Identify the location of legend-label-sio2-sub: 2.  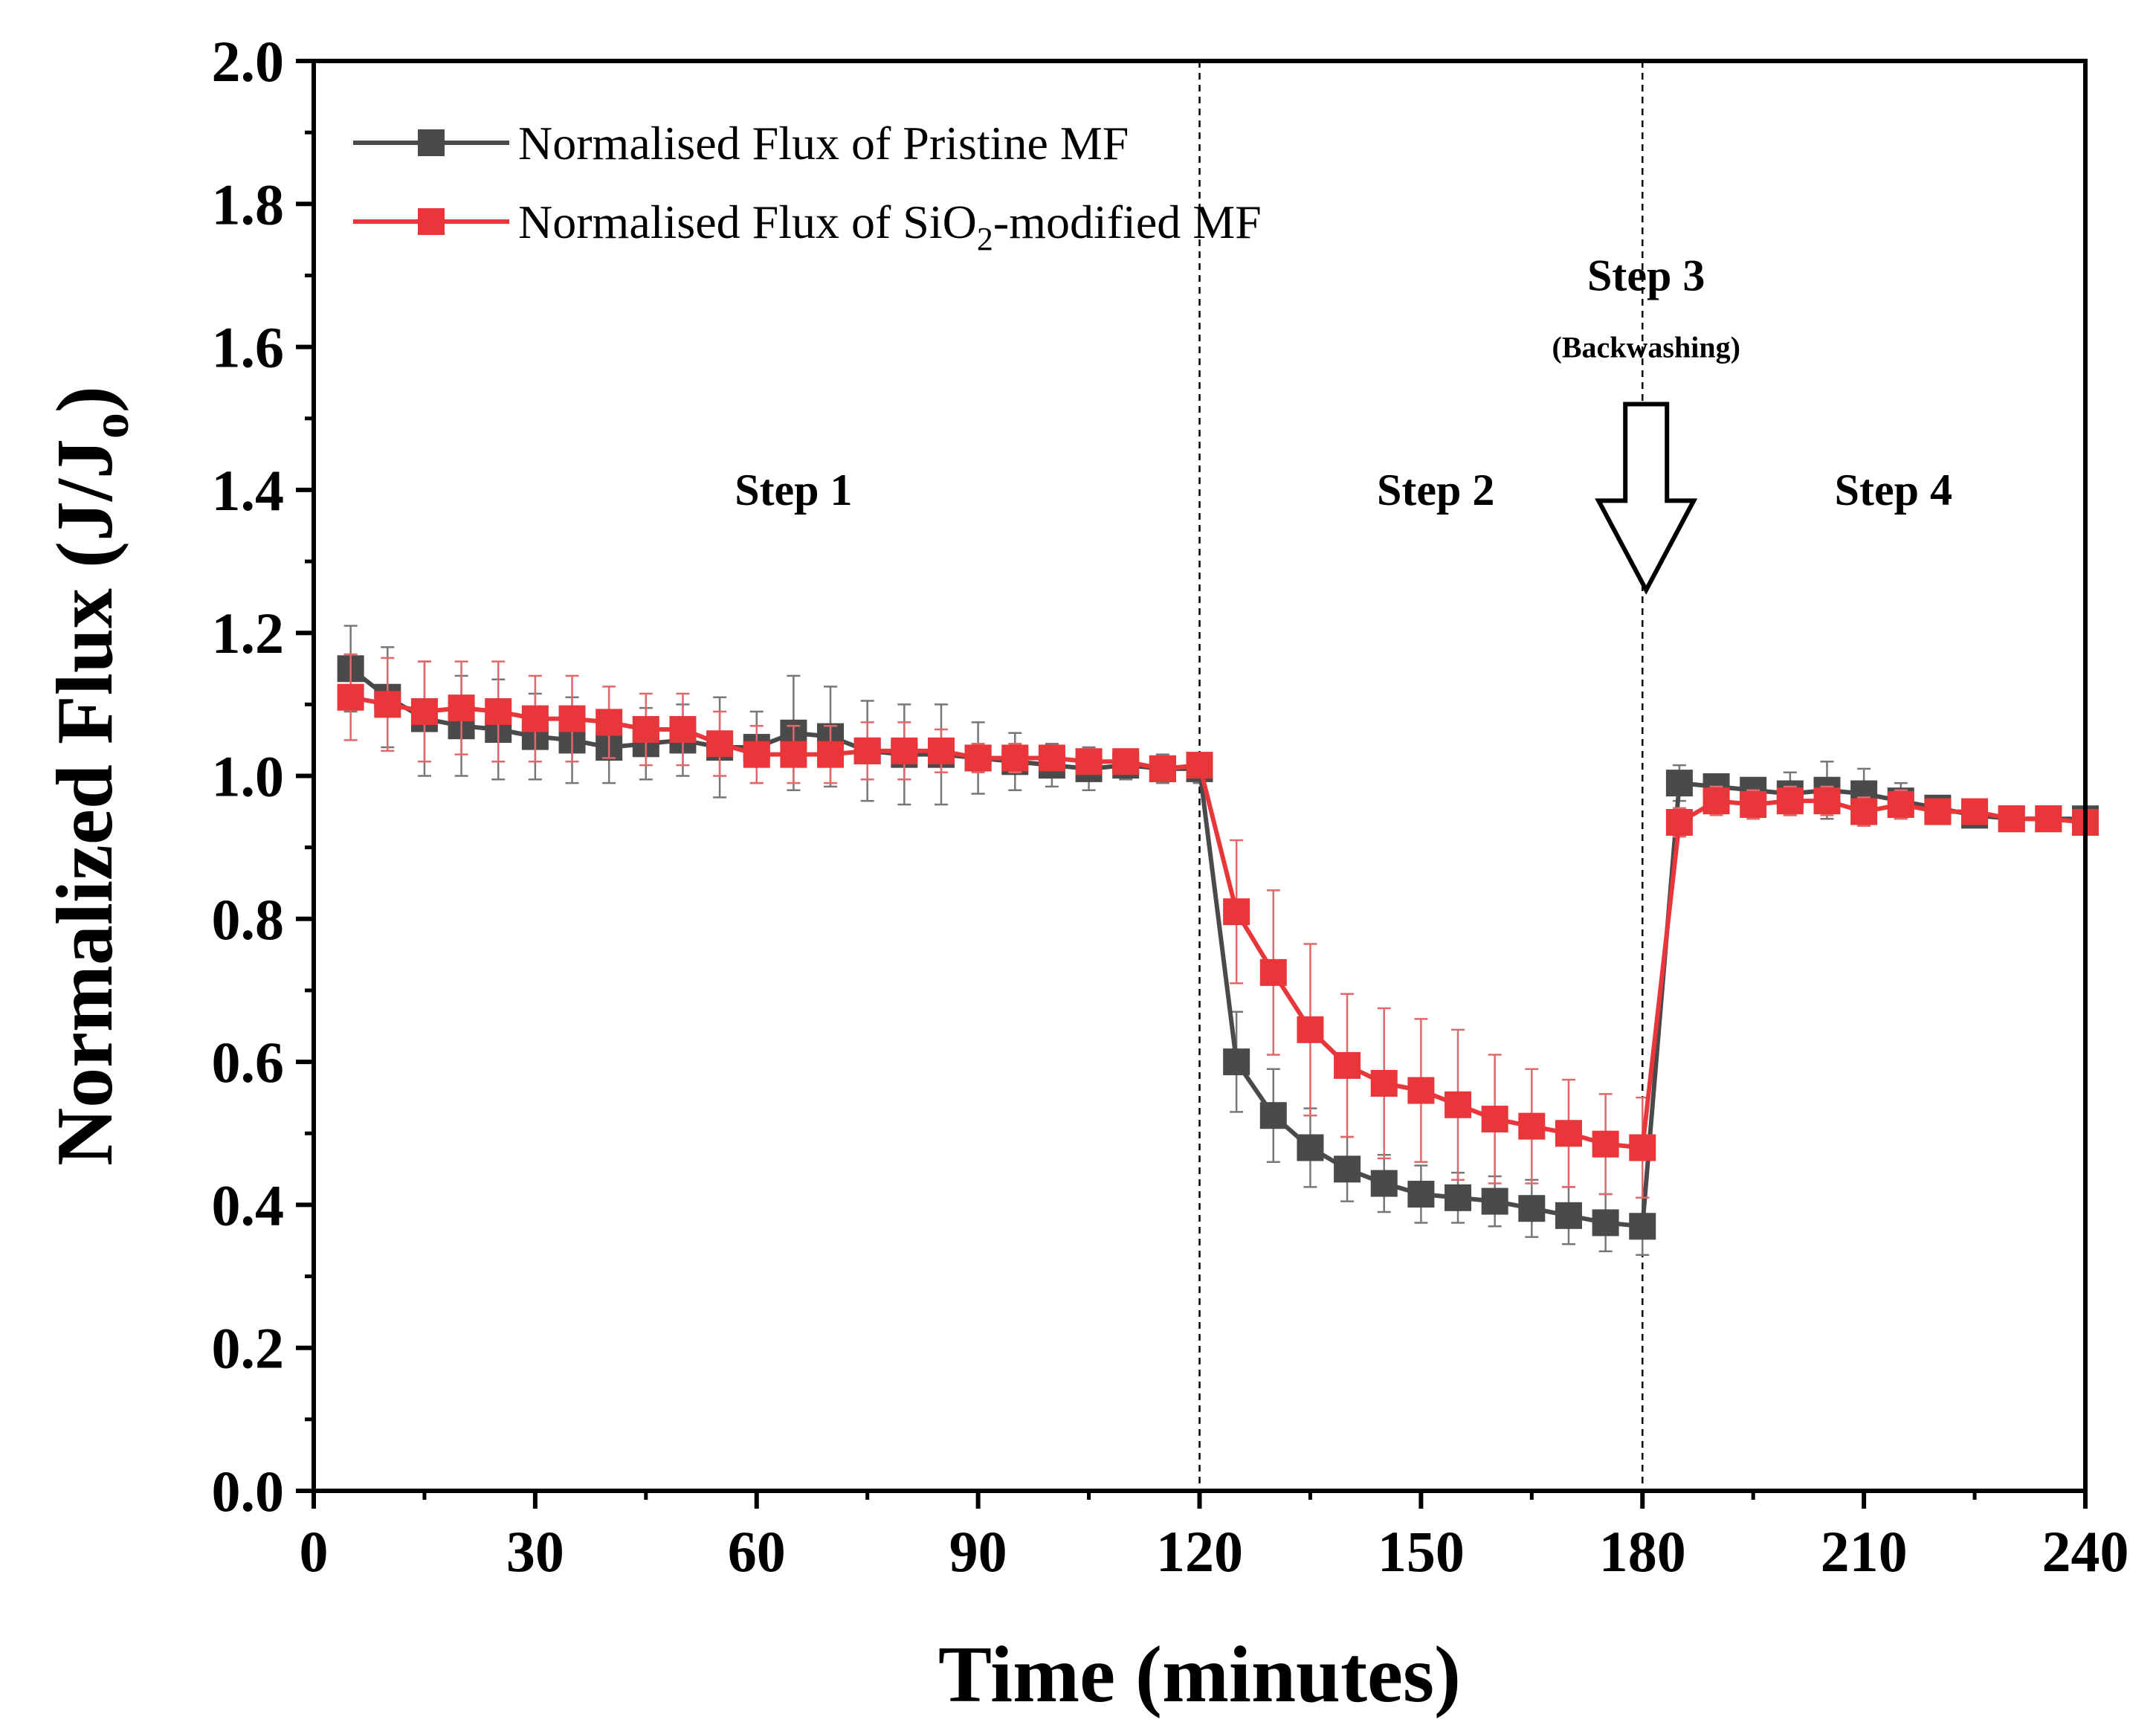
(985, 239).